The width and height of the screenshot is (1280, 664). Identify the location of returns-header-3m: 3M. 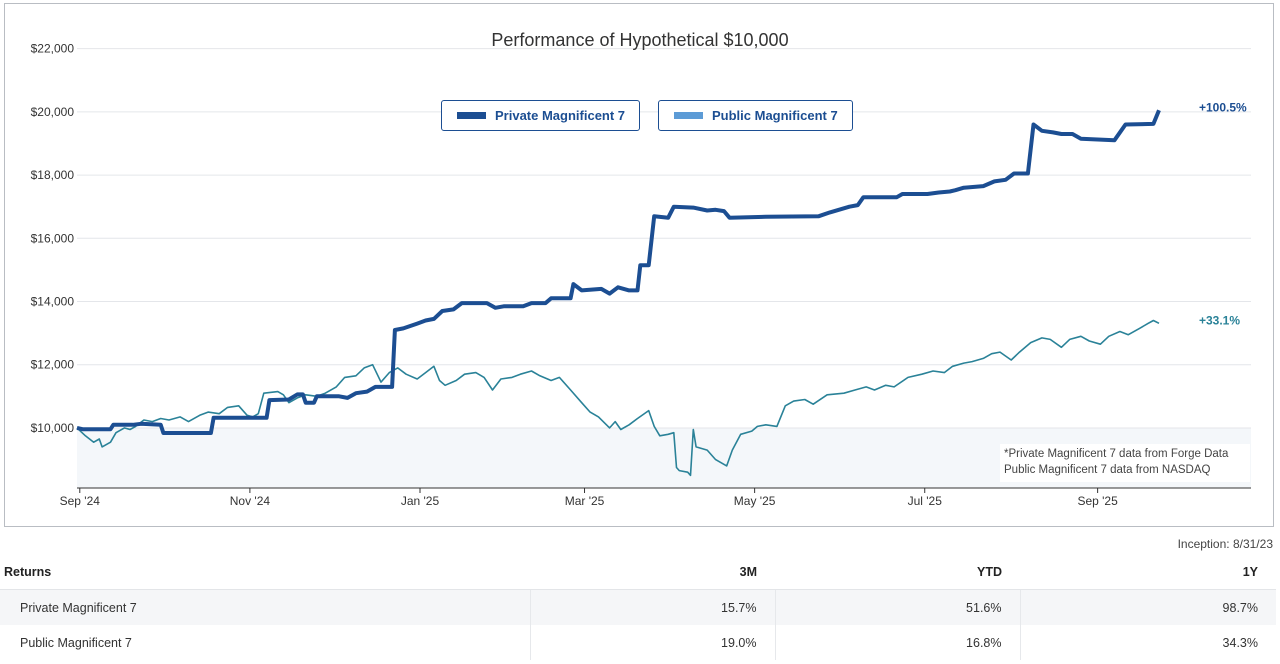
(652, 572).